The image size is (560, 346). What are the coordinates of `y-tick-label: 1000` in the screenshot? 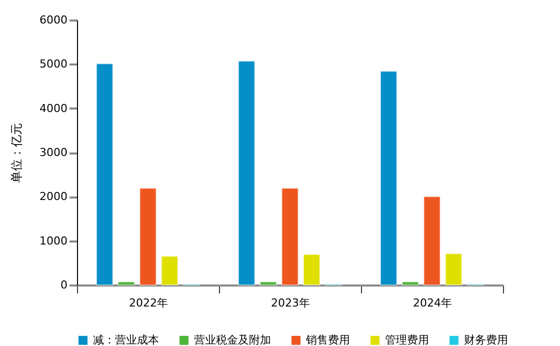 It's located at (54, 241).